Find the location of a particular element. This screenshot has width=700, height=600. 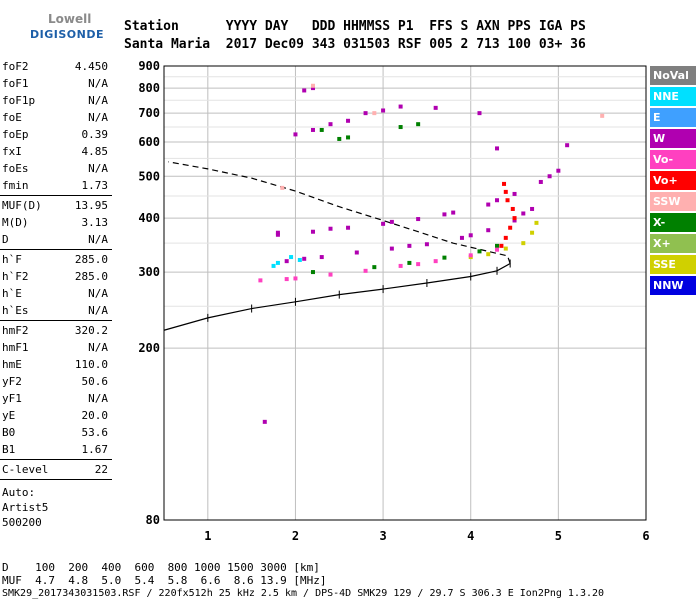

profile-dashed-line is located at coordinates (339, 212).